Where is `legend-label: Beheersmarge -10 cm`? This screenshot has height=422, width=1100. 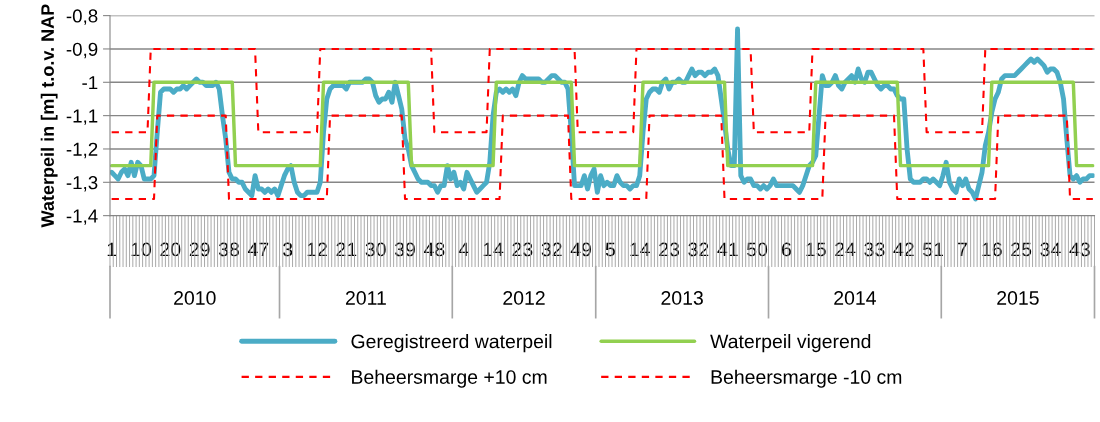 legend-label: Beheersmarge -10 cm is located at coordinates (806, 378).